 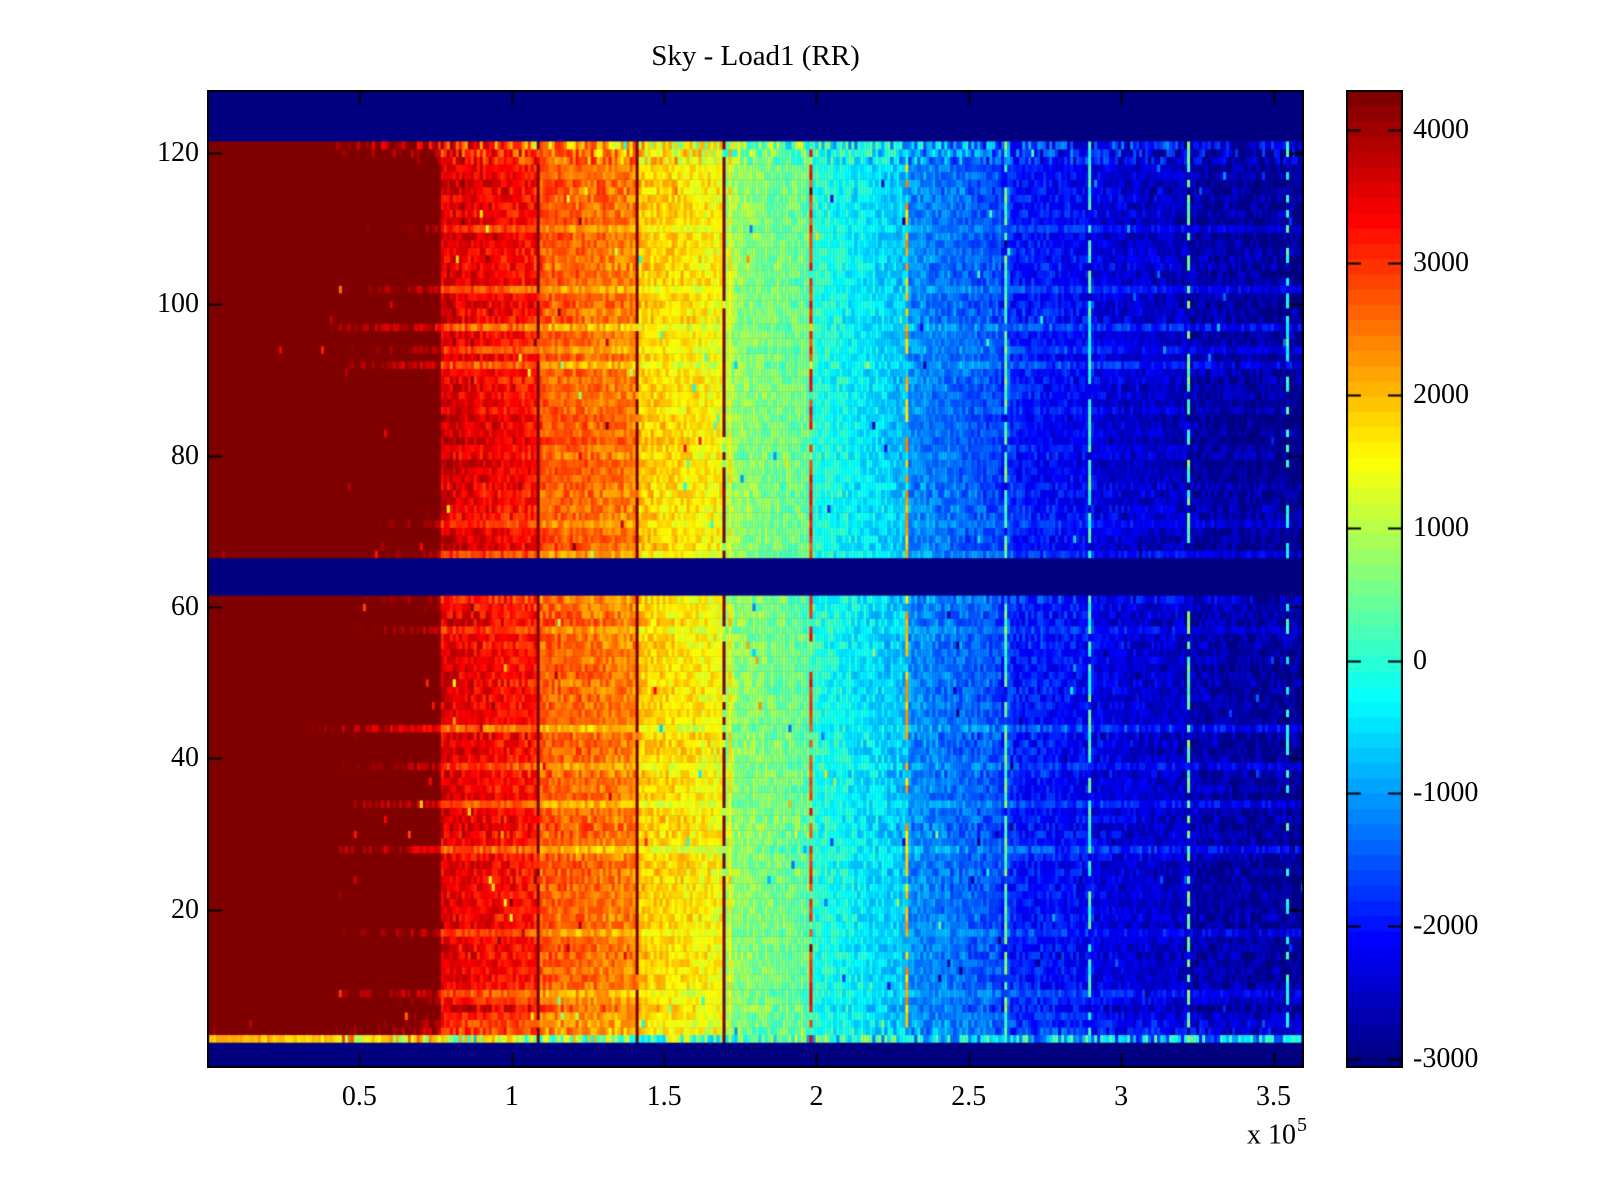 What do you see at coordinates (178, 152) in the screenshot?
I see `y-tick-label: 120` at bounding box center [178, 152].